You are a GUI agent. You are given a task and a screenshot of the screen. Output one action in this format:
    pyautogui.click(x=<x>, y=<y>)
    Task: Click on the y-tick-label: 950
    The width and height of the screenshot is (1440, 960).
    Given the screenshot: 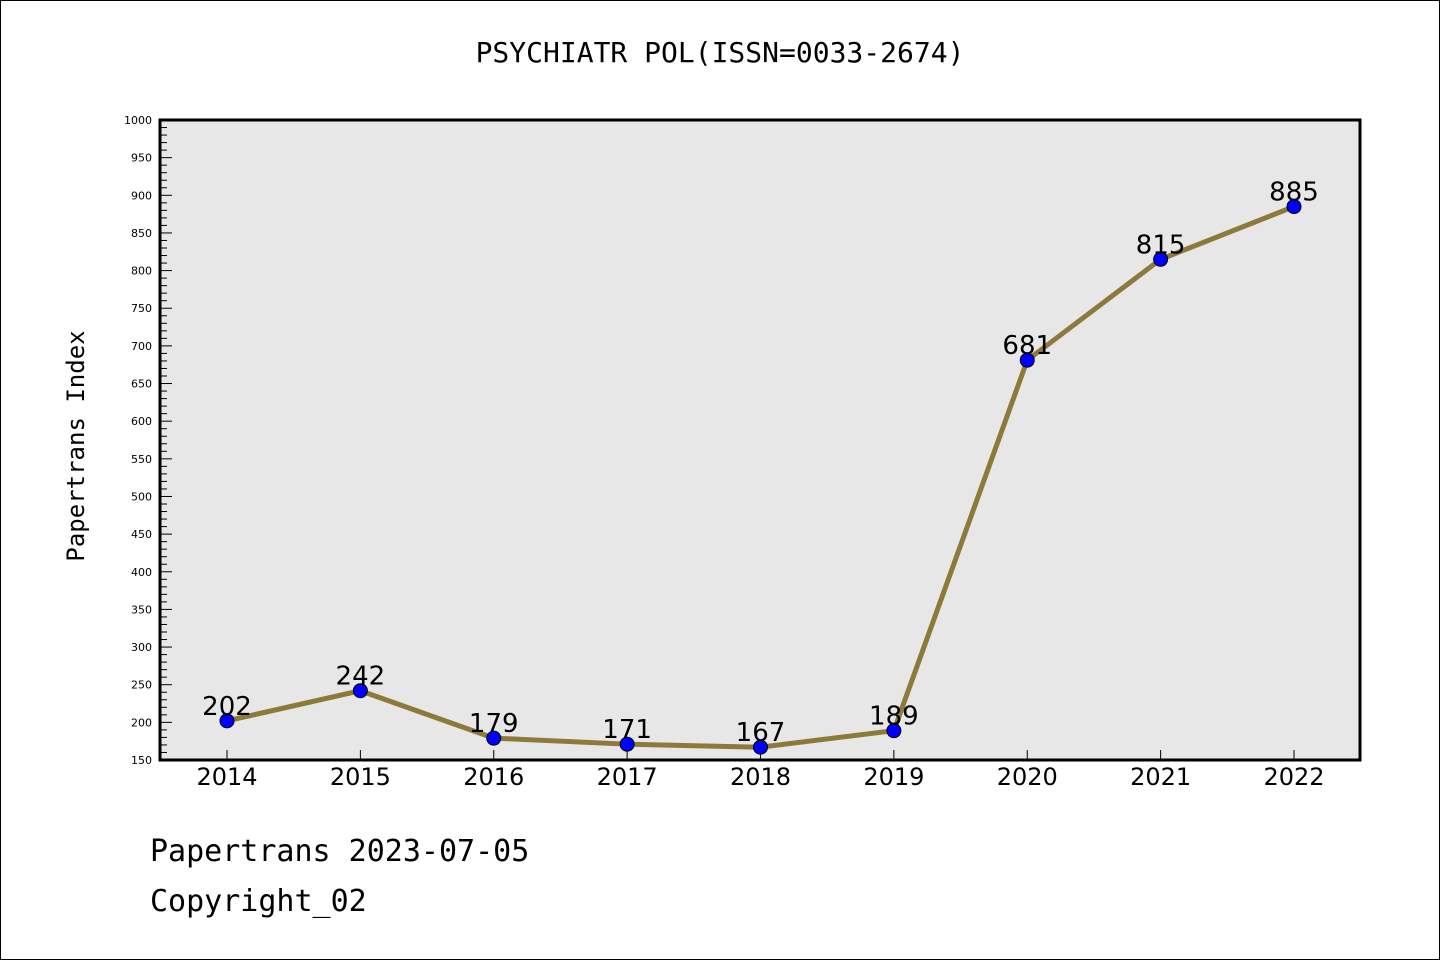 What is the action you would take?
    pyautogui.click(x=141, y=158)
    